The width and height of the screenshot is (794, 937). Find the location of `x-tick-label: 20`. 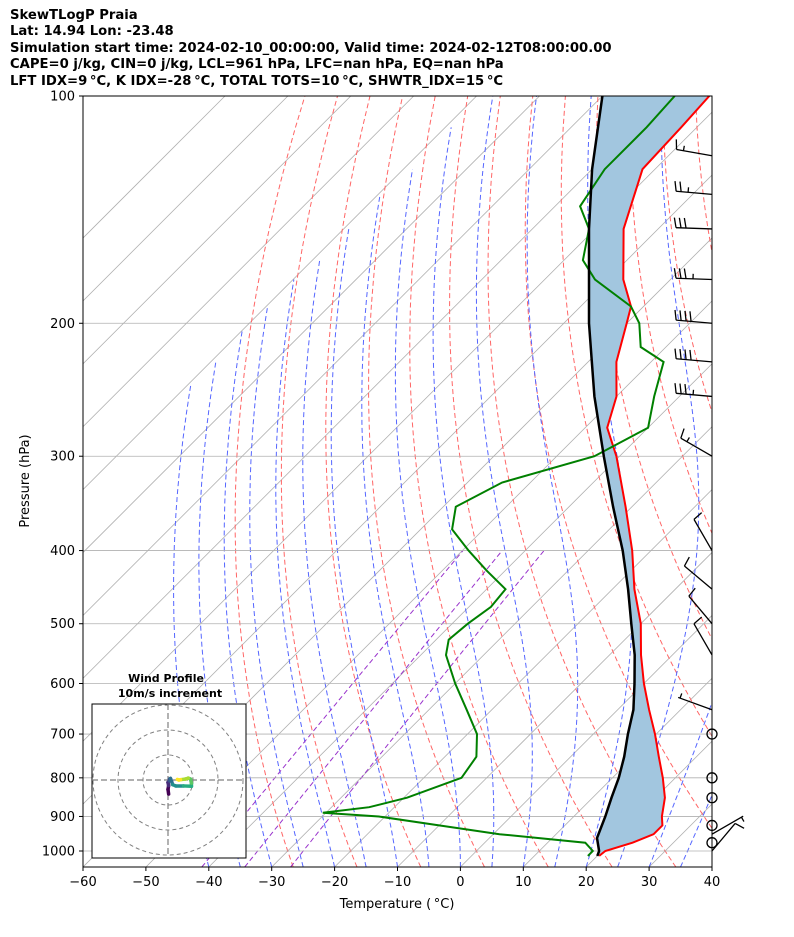

x-tick-label: 20 is located at coordinates (586, 882).